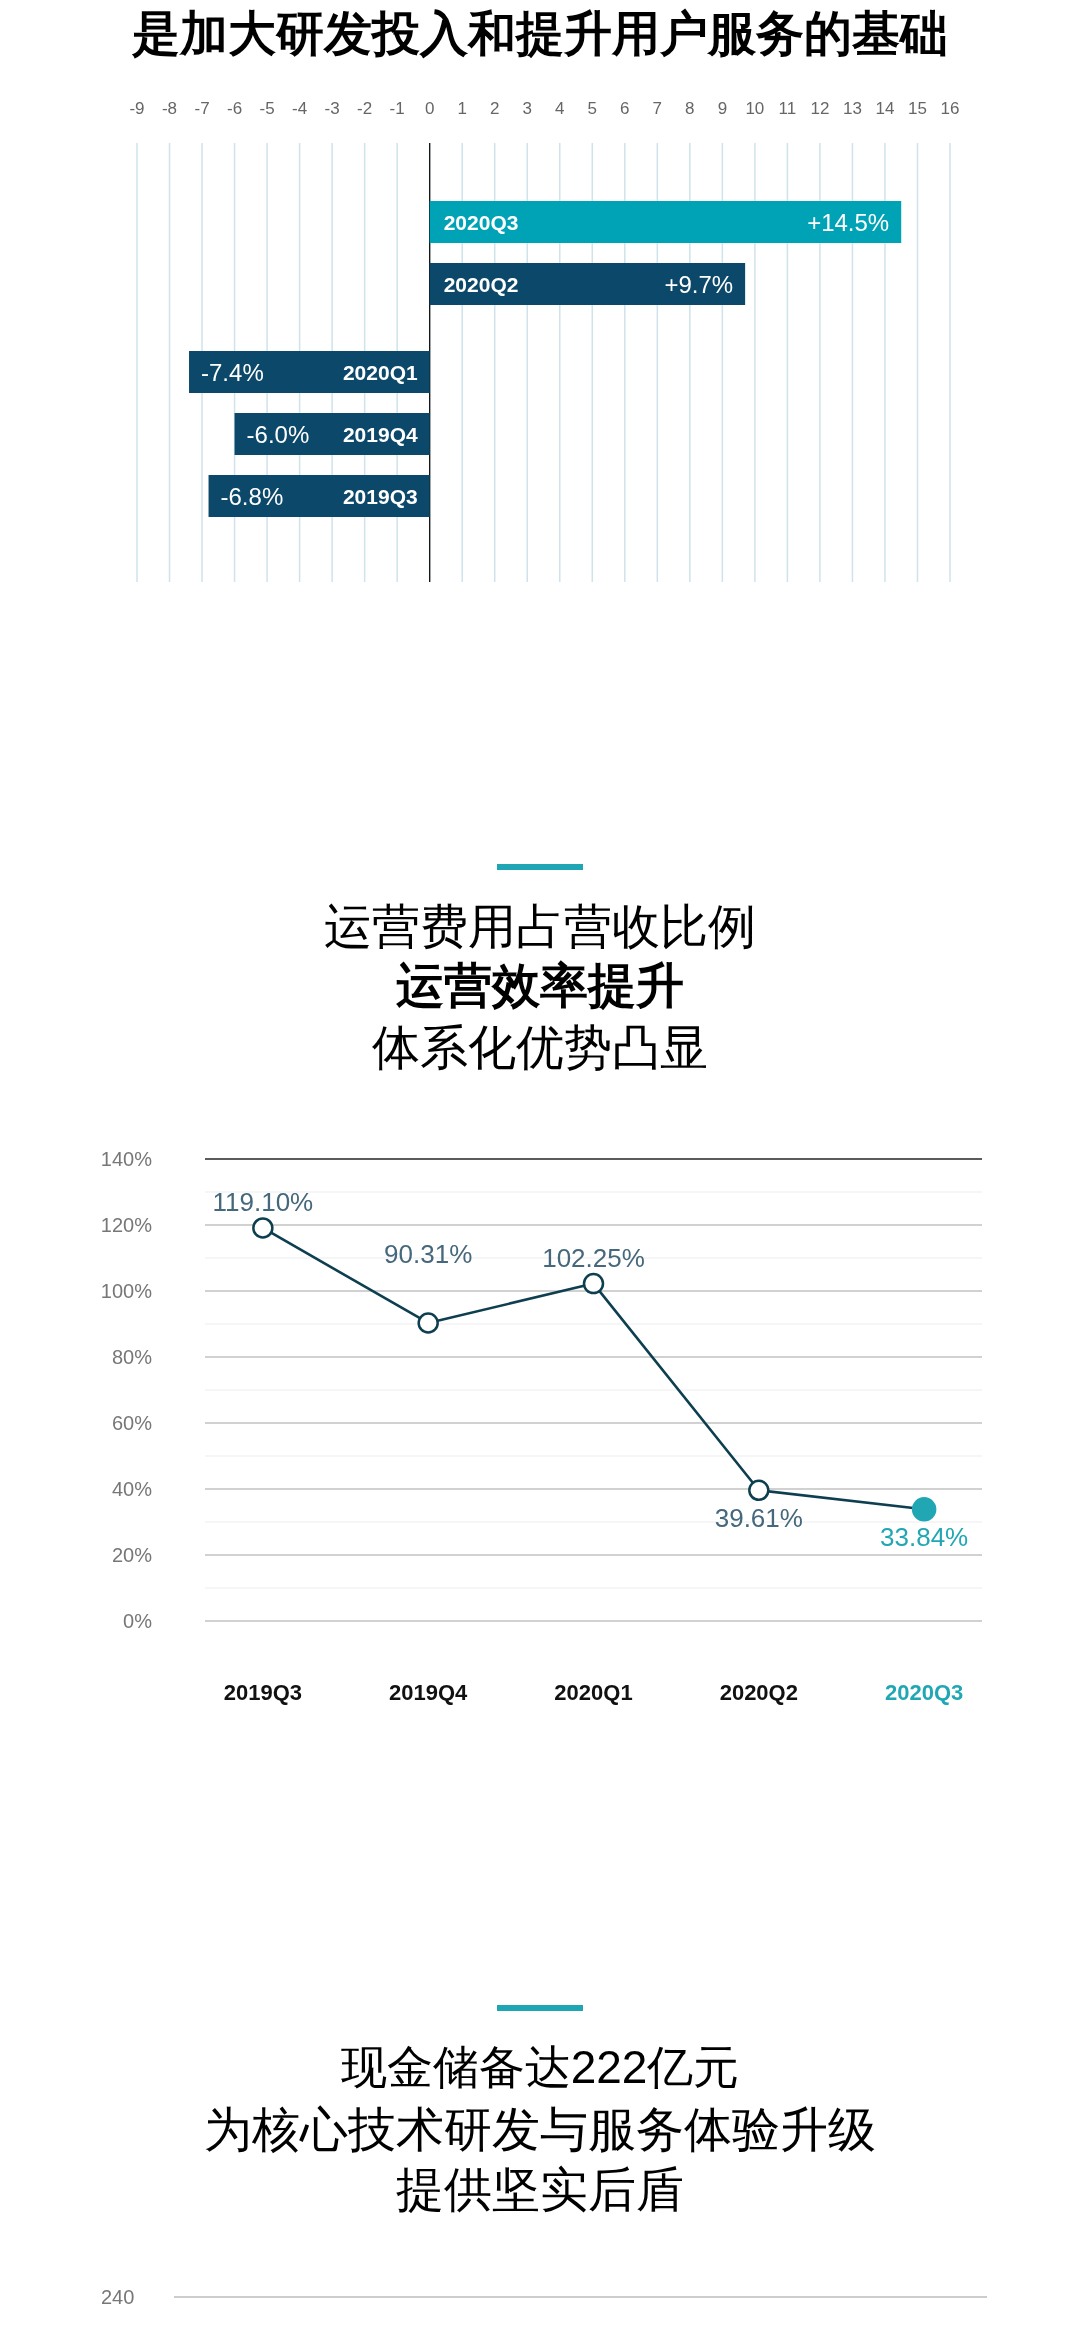  Describe the element at coordinates (540, 1047) in the screenshot. I see `text: 体系化优势凸显` at that location.